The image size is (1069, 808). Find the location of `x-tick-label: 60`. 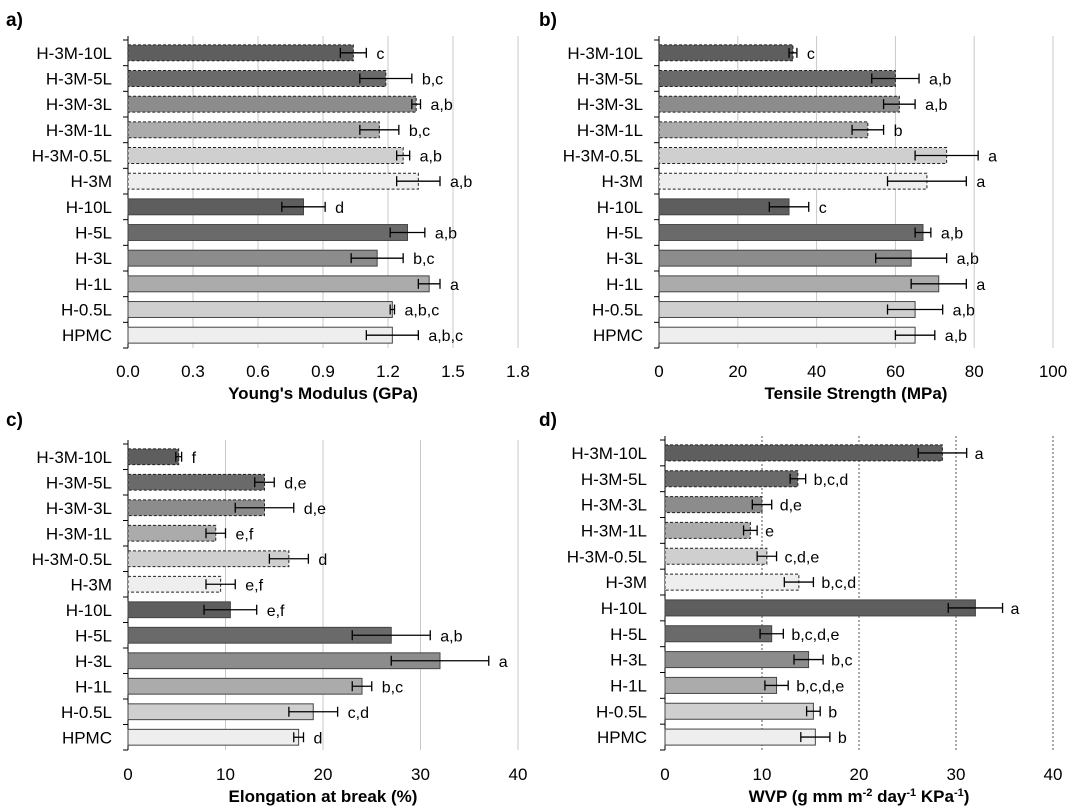

x-tick-label: 60 is located at coordinates (895, 371).